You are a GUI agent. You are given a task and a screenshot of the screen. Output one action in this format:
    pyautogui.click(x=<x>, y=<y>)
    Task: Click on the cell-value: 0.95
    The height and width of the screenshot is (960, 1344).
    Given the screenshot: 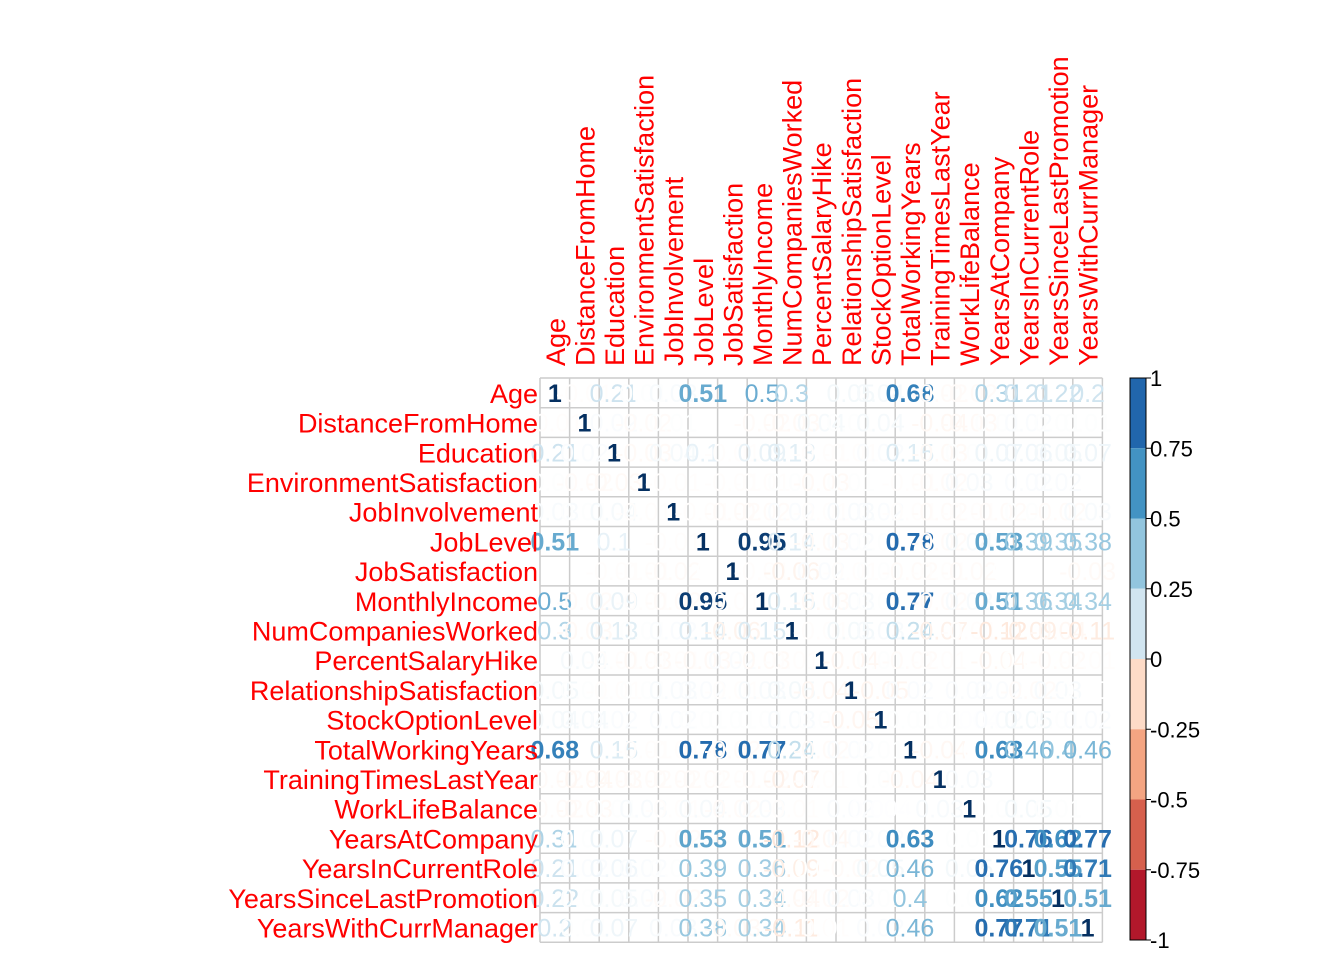 What is the action you would take?
    pyautogui.click(x=702, y=602)
    